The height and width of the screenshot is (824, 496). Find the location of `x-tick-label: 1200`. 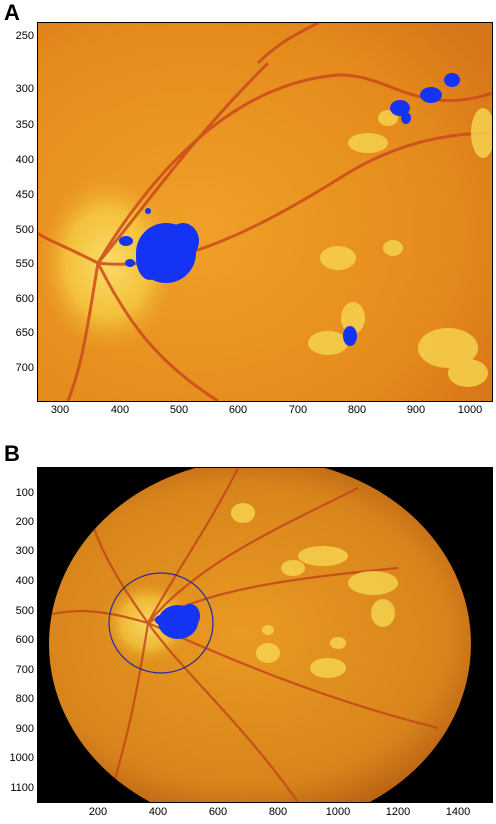

x-tick-label: 1200 is located at coordinates (398, 812).